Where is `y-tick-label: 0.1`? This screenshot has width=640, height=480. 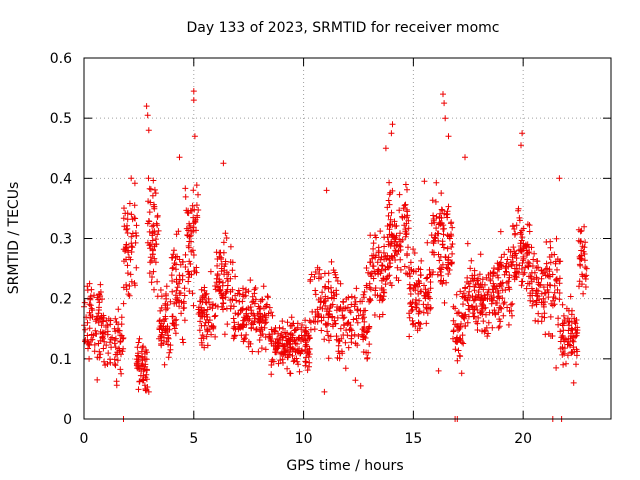 y-tick-label: 0.1 is located at coordinates (61, 360).